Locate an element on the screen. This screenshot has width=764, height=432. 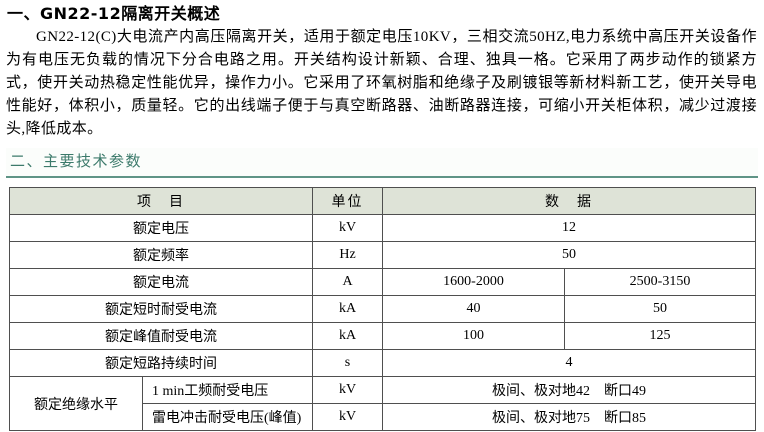
table-row-short-circuit-duration: 额定短路持续时间 s 4 is located at coordinates (382, 363).